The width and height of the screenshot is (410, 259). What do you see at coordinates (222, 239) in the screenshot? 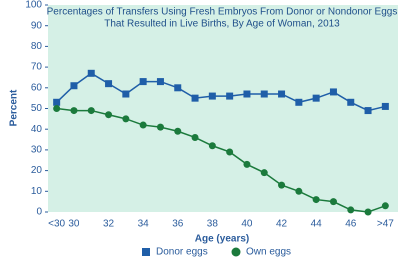
I see `x-axis-label: Age (years)` at bounding box center [222, 239].